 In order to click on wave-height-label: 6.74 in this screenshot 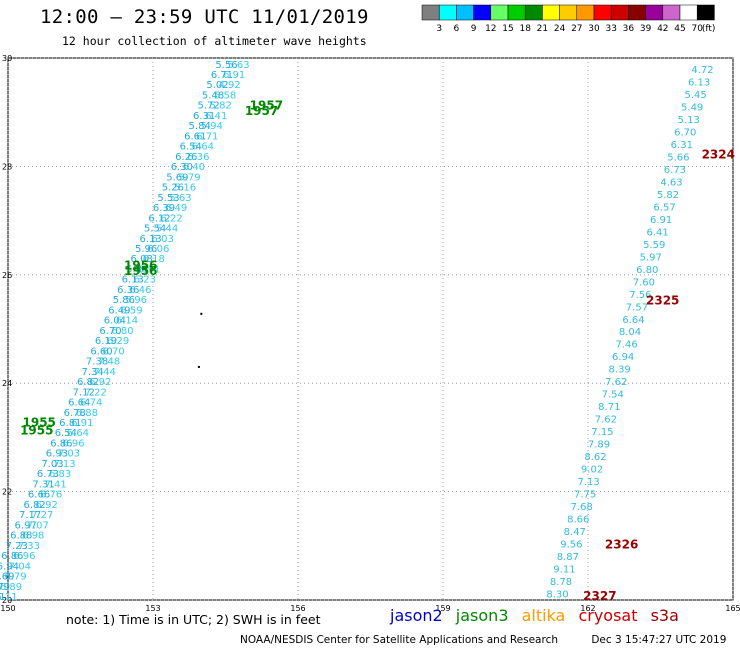, I will do `click(91, 403)`.